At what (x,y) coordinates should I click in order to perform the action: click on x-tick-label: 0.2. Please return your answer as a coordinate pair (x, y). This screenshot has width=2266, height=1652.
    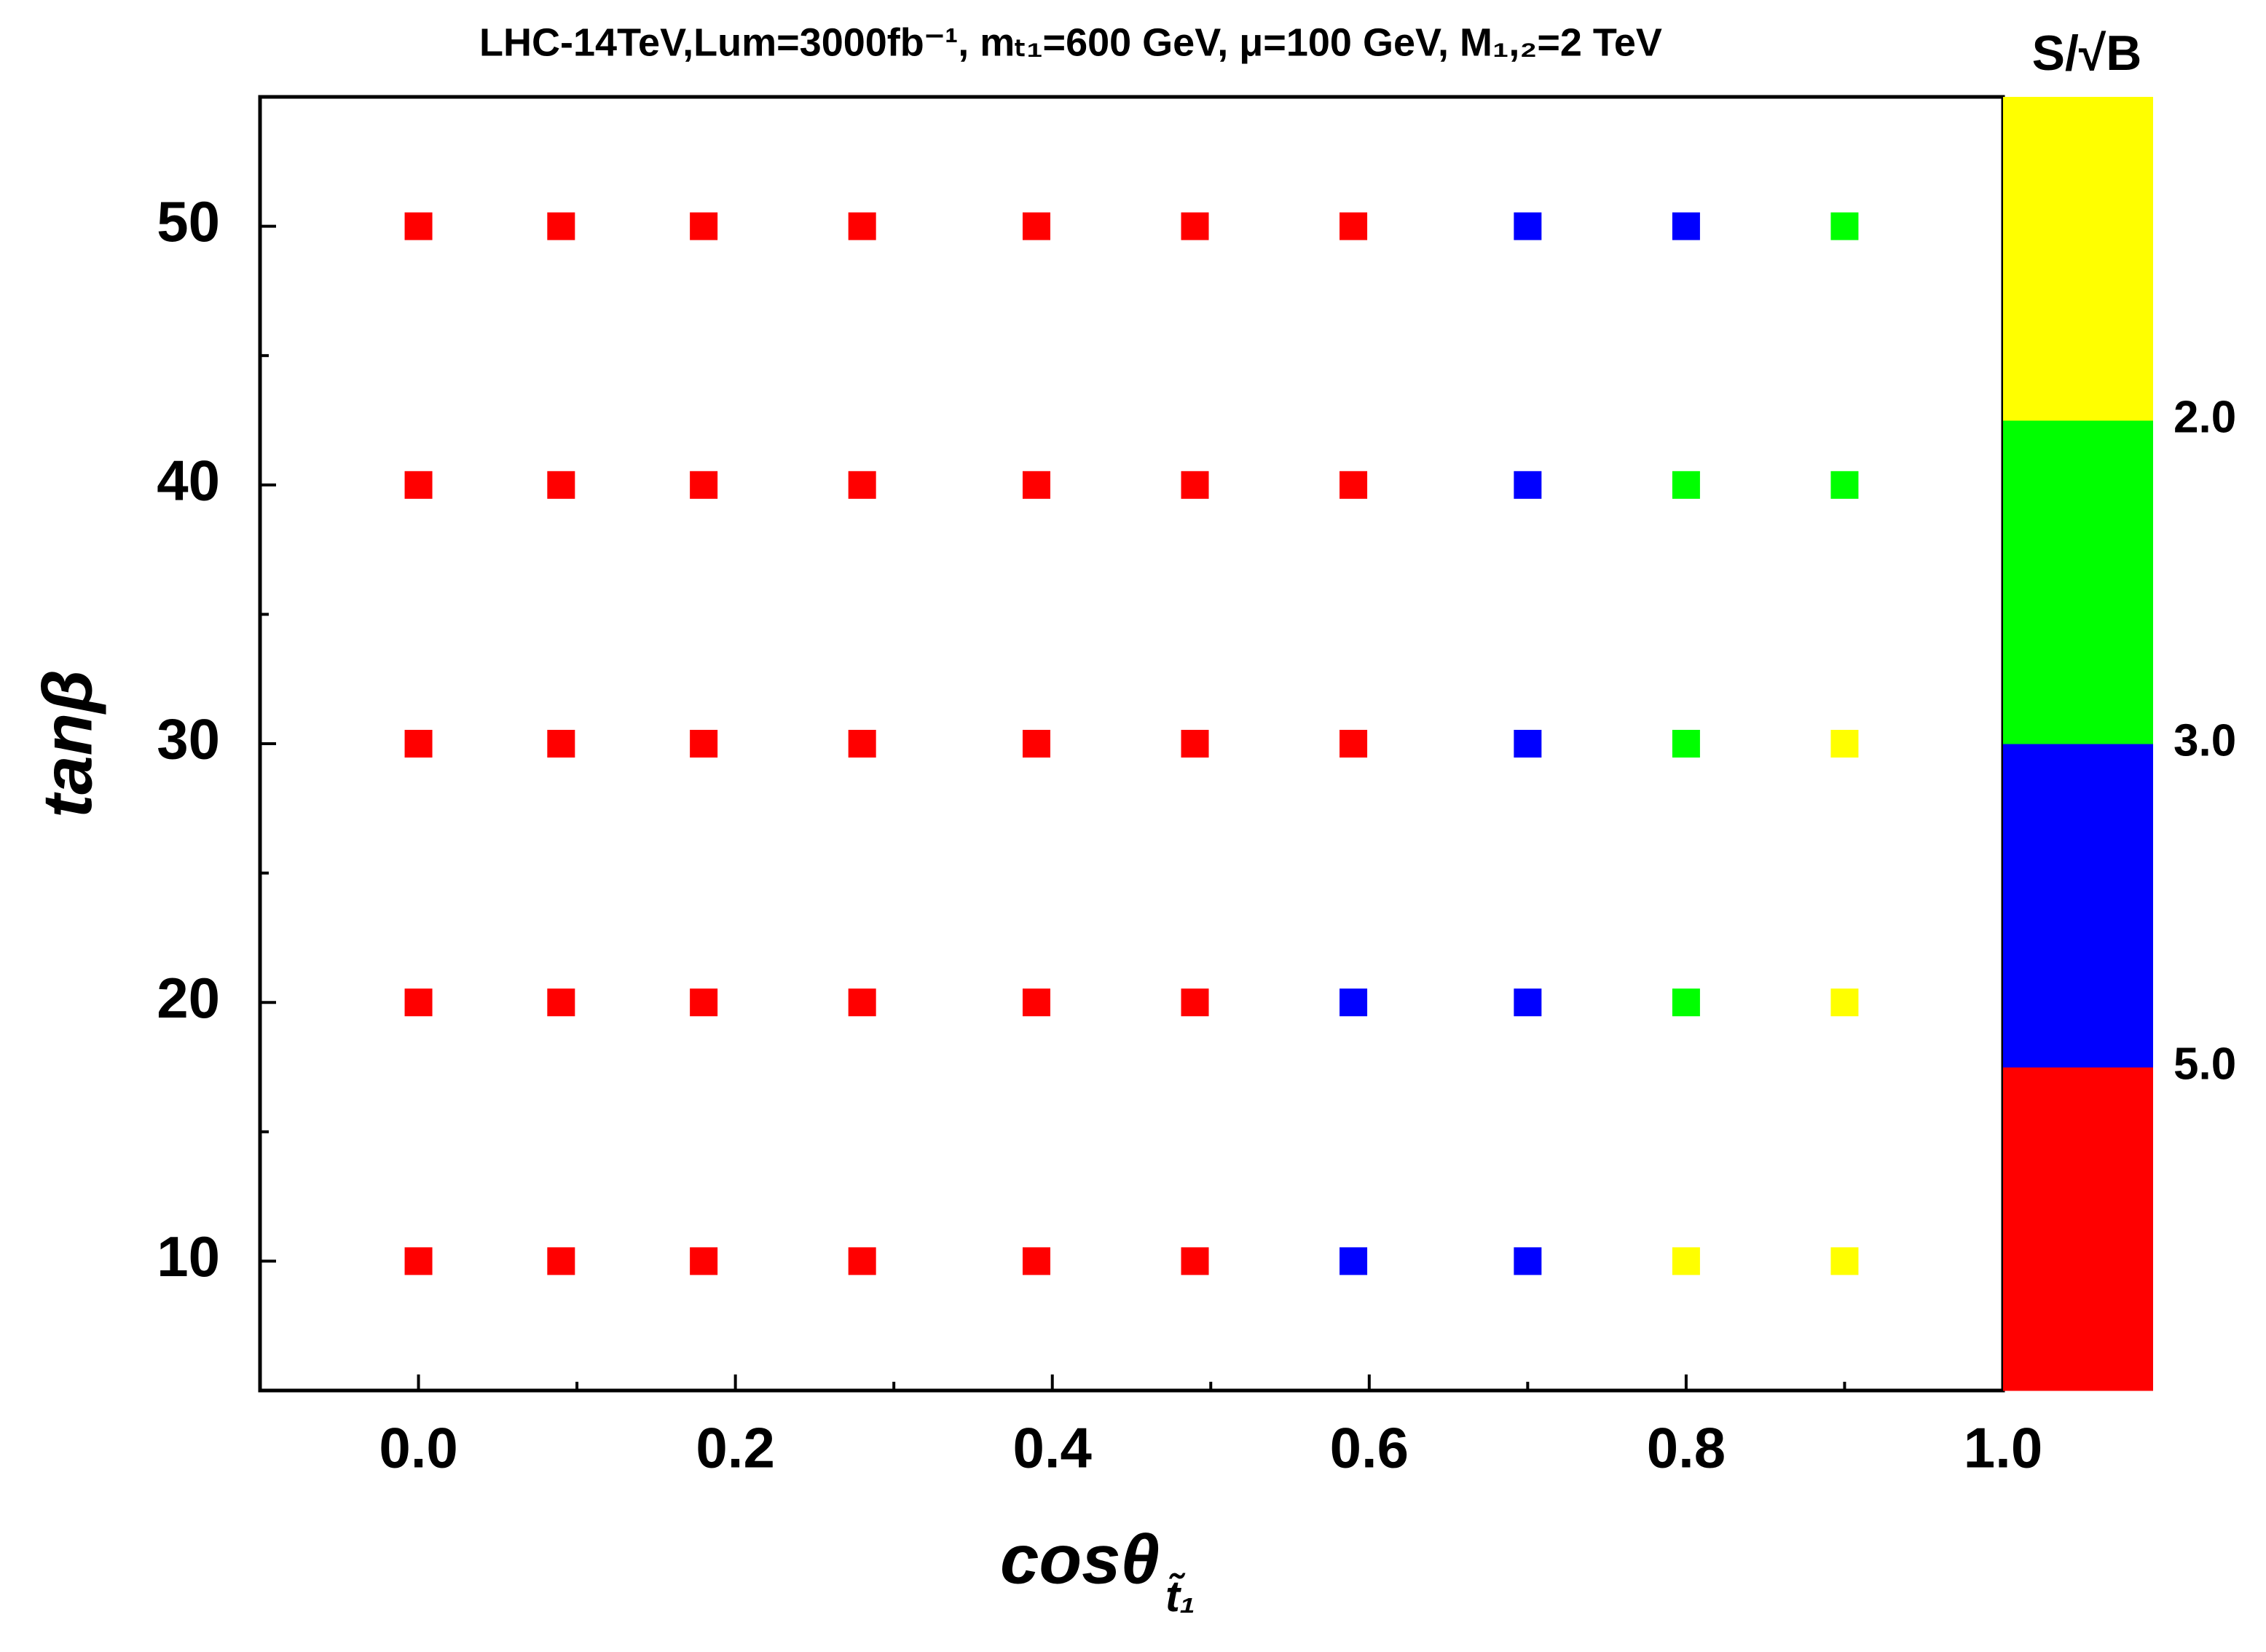
    Looking at the image, I should click on (735, 1448).